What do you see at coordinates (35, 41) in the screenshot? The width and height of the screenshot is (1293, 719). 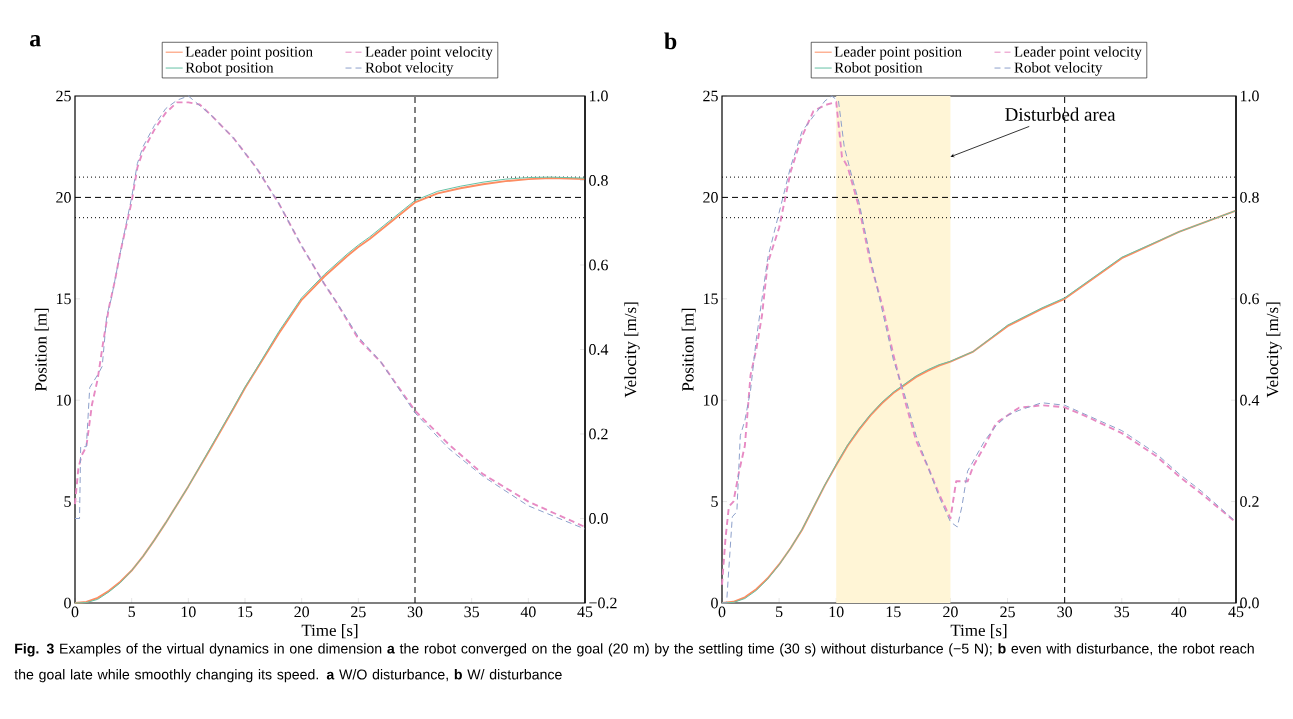 I see `chart-title: a` at bounding box center [35, 41].